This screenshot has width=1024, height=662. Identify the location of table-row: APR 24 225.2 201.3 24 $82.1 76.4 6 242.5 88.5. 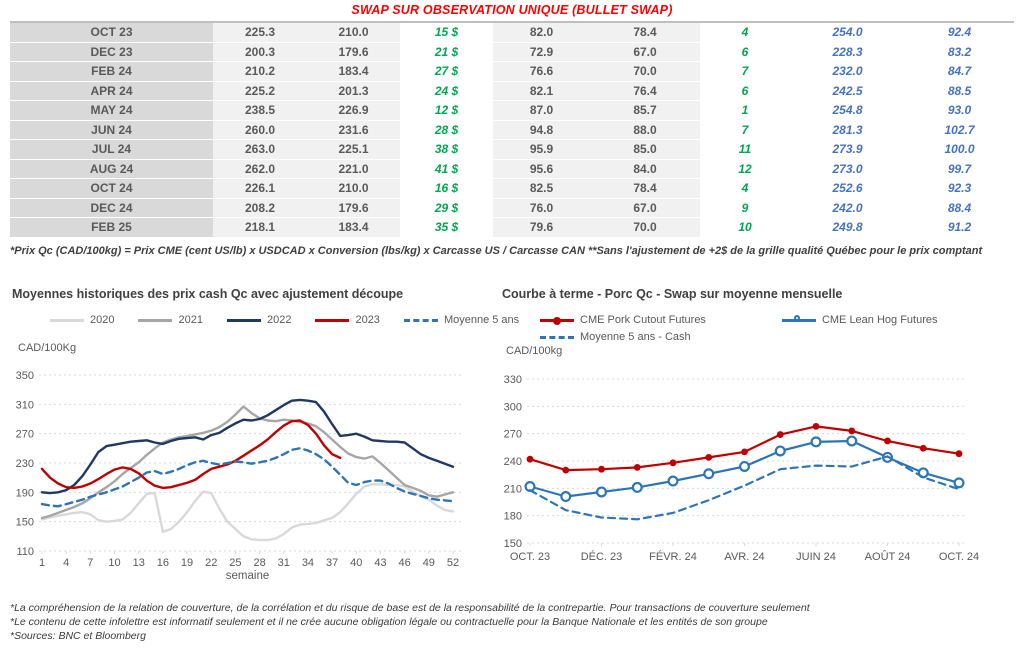
(512, 91).